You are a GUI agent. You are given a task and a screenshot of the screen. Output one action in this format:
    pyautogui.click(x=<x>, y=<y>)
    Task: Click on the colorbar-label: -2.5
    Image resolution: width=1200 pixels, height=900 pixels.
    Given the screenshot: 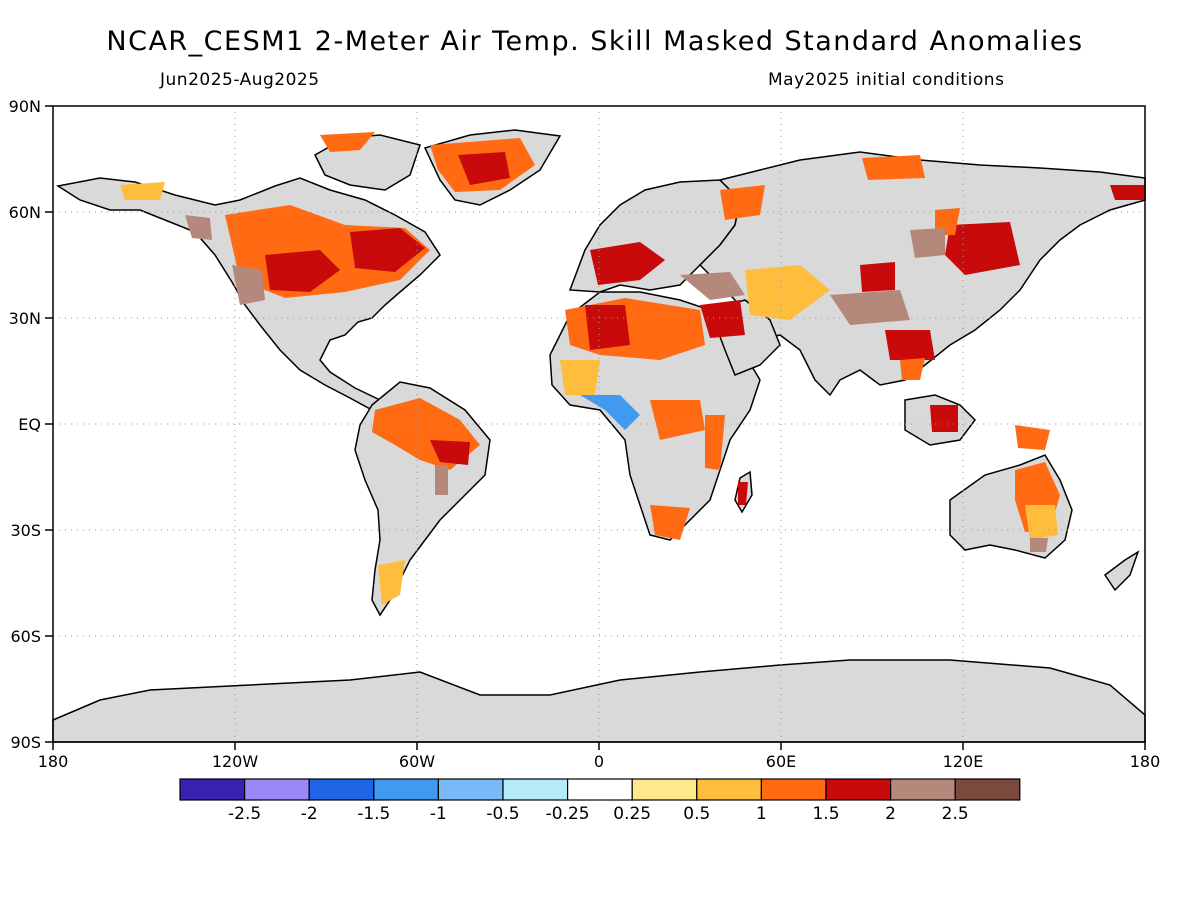 What is the action you would take?
    pyautogui.click(x=244, y=814)
    